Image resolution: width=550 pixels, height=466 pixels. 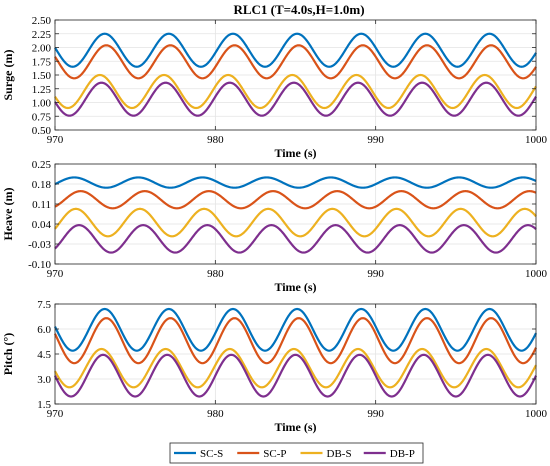 I want to click on y-tick-label: 2.25, so click(x=42, y=35).